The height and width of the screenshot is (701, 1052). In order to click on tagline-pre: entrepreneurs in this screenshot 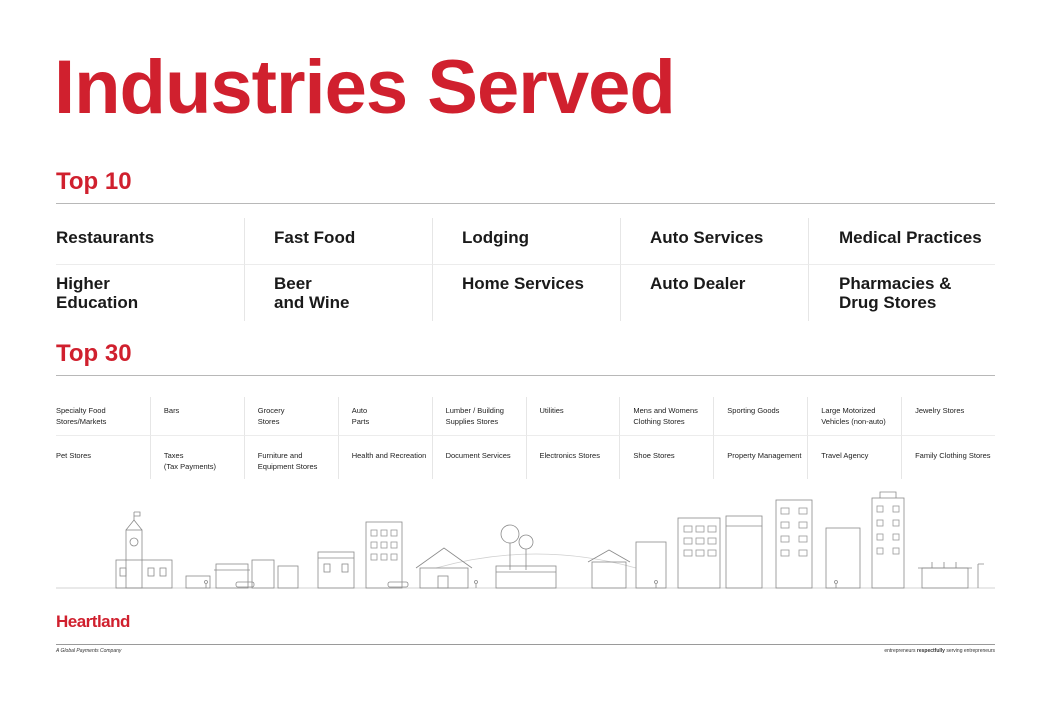, I will do `click(900, 651)`.